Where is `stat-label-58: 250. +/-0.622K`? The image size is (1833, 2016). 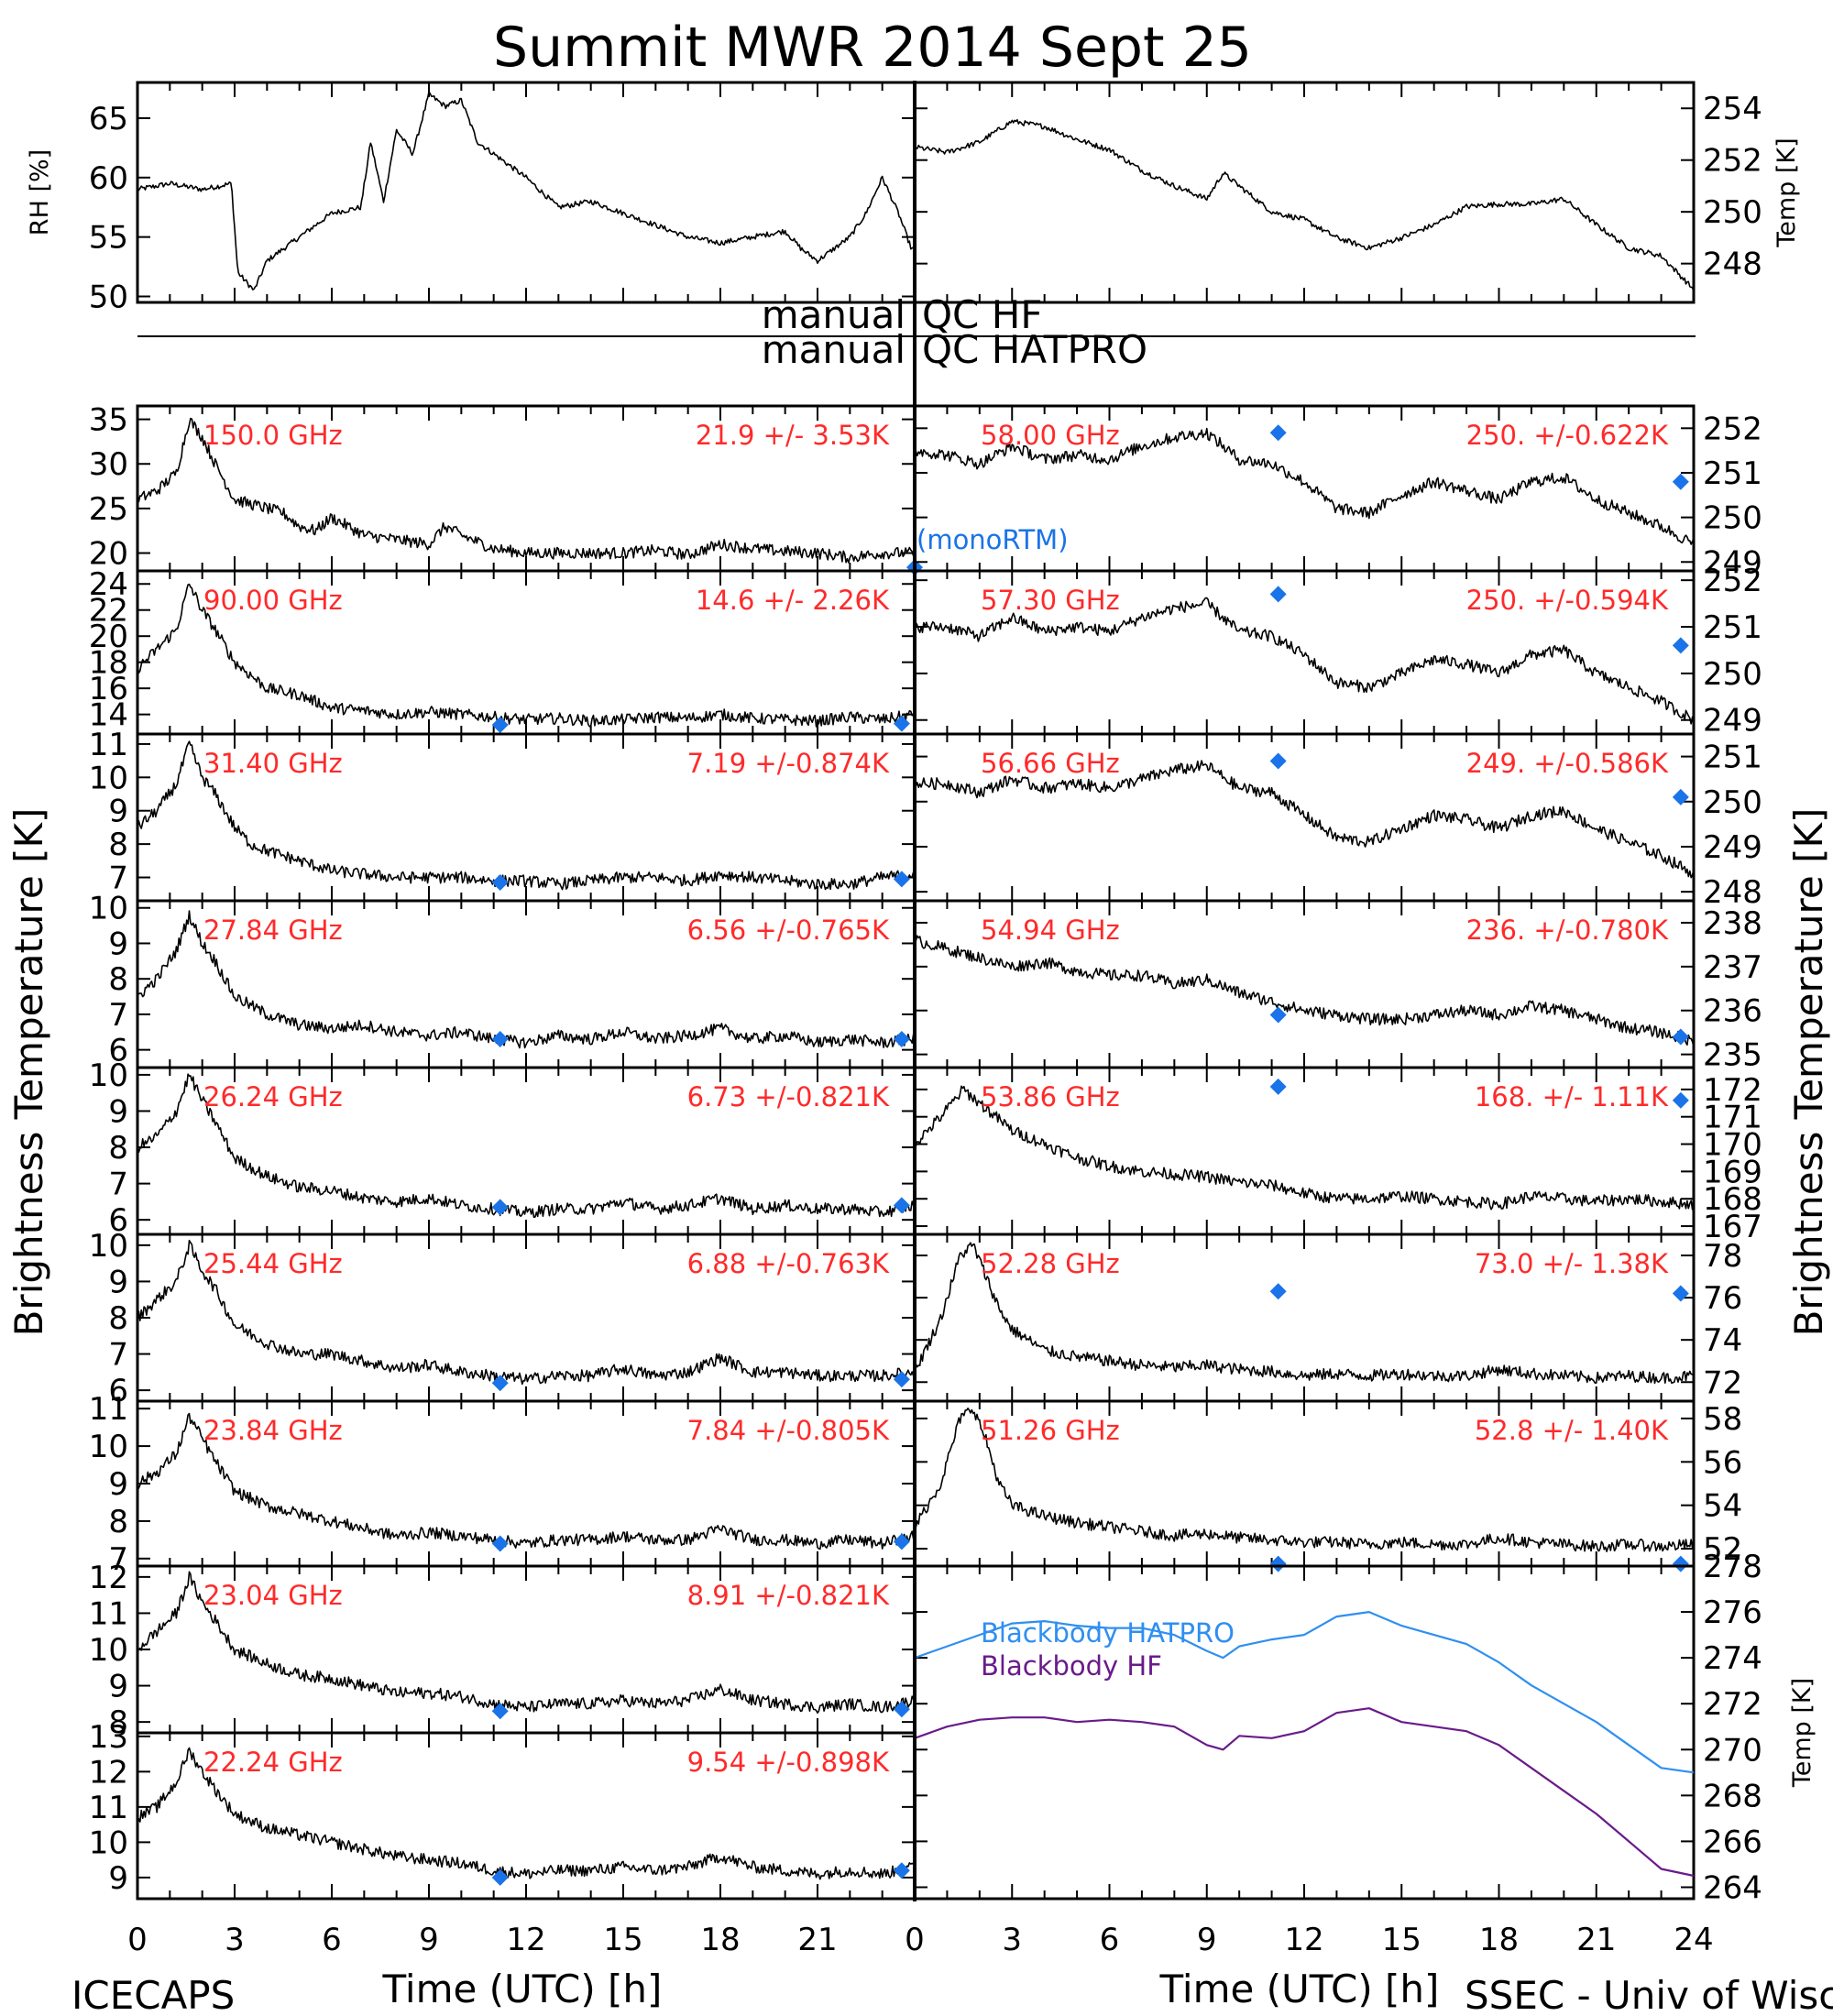 stat-label-58: 250. +/-0.622K is located at coordinates (1567, 435).